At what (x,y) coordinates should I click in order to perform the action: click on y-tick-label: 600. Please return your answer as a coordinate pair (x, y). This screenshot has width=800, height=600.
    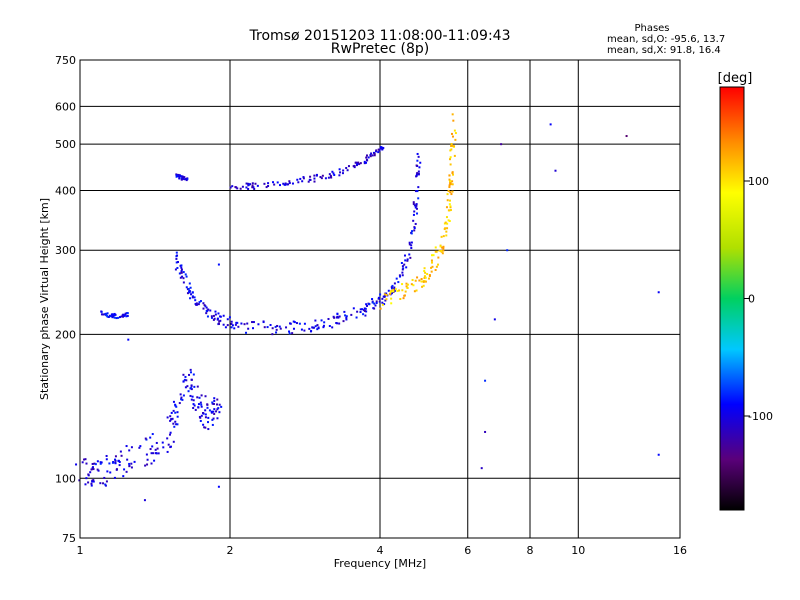
    Looking at the image, I should click on (65, 106).